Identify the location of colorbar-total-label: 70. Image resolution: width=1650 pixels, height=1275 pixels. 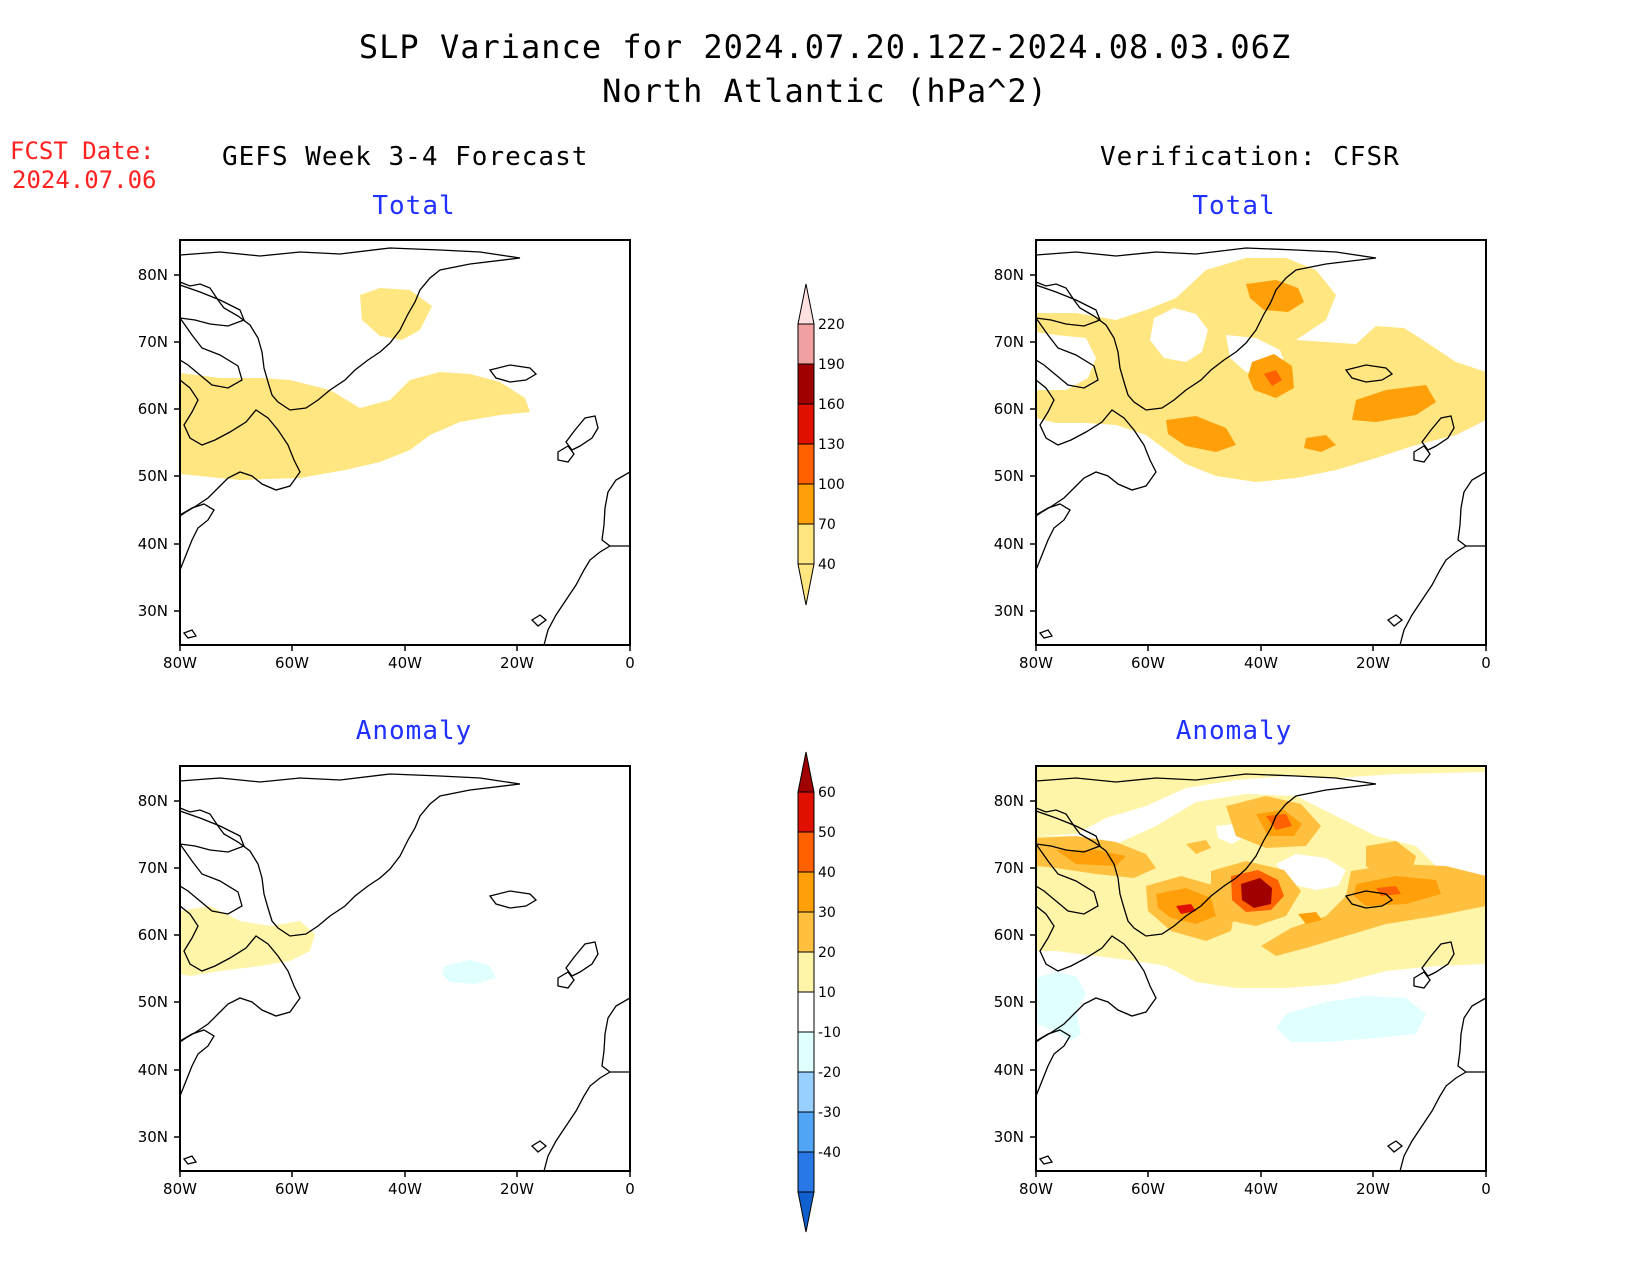
(827, 525).